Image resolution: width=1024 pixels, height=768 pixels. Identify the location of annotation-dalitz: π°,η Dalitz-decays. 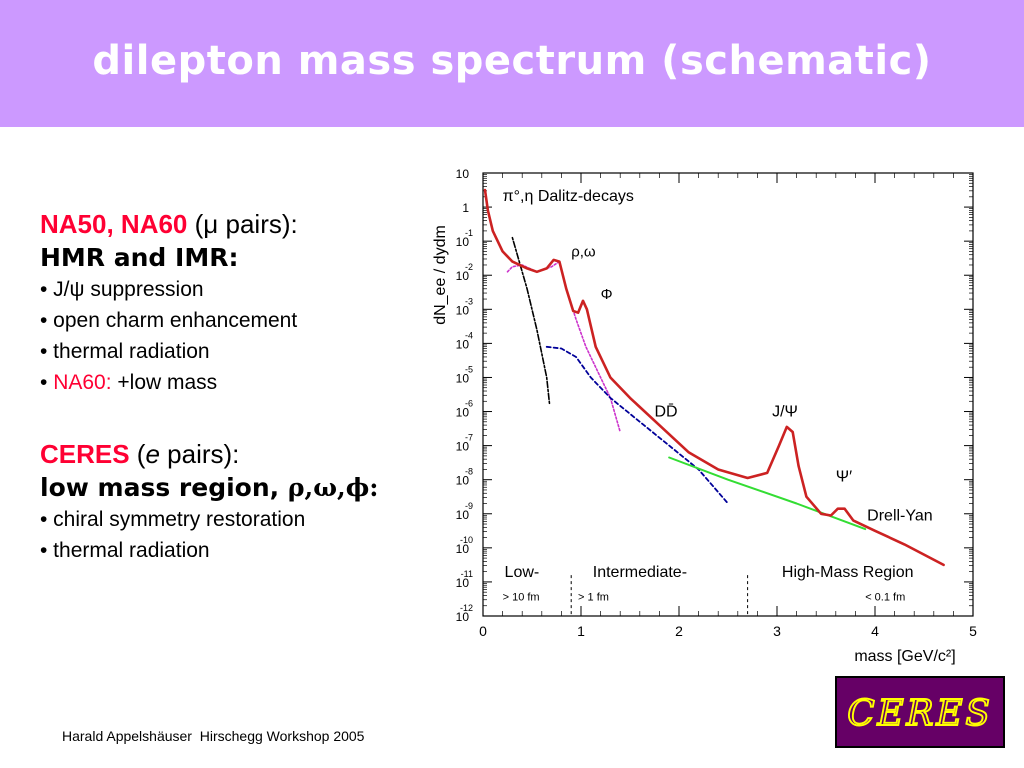
(568, 196).